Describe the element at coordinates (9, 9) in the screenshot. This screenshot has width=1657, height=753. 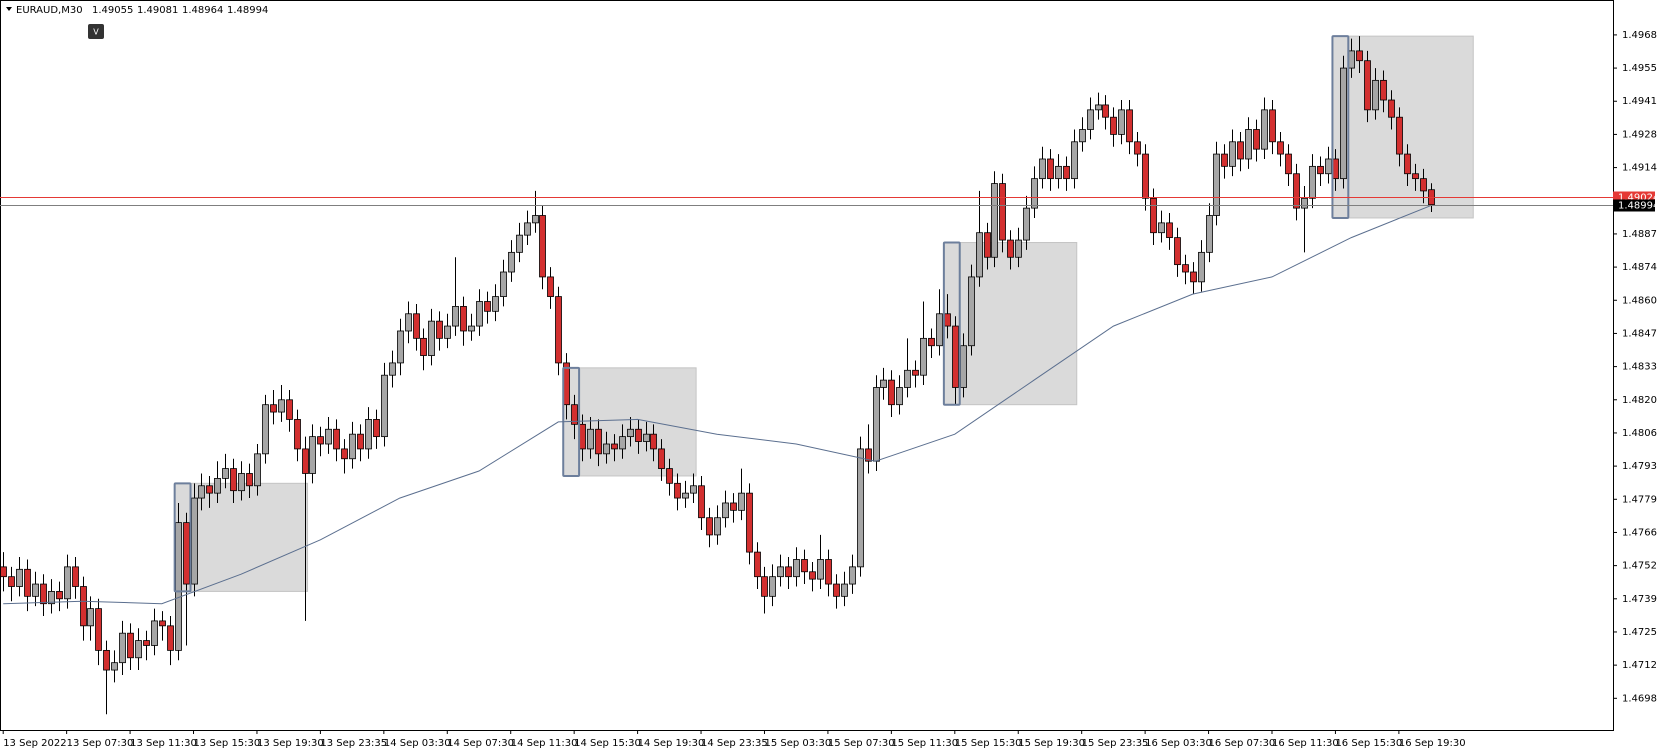
I see `menu-arrow` at that location.